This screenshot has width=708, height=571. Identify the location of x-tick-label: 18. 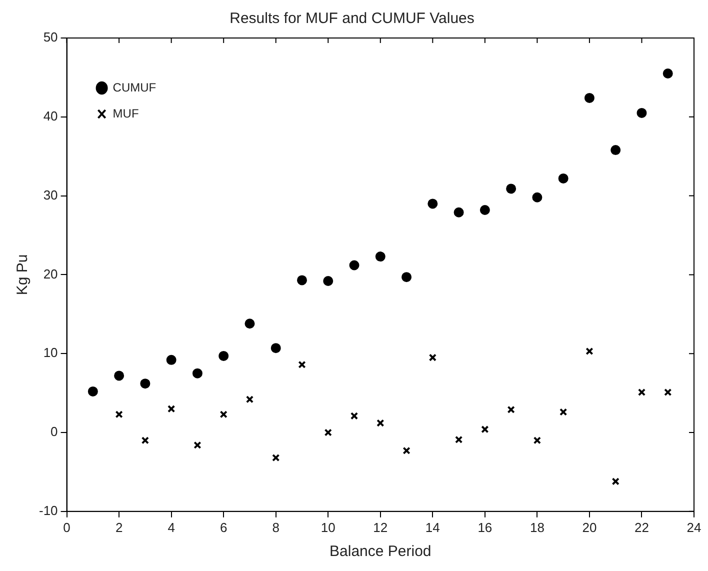
(537, 527).